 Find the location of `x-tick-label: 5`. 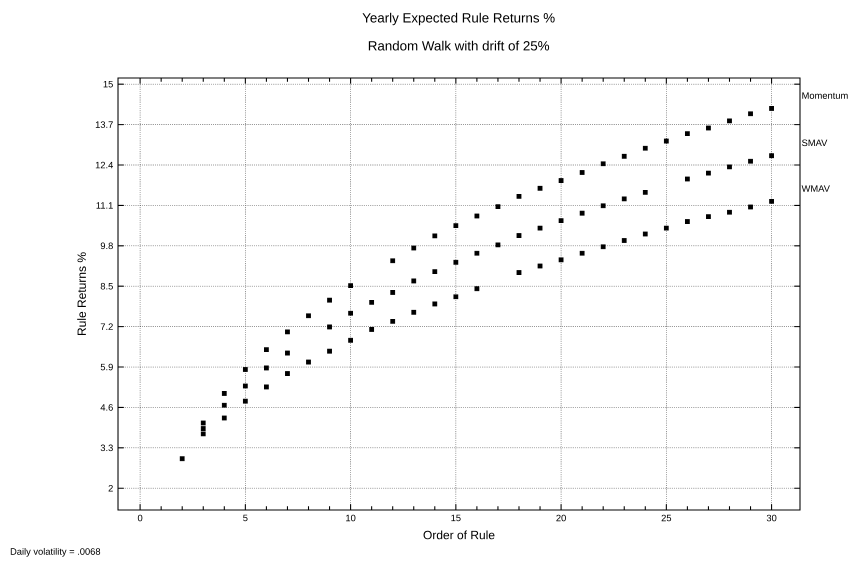

x-tick-label: 5 is located at coordinates (245, 518).